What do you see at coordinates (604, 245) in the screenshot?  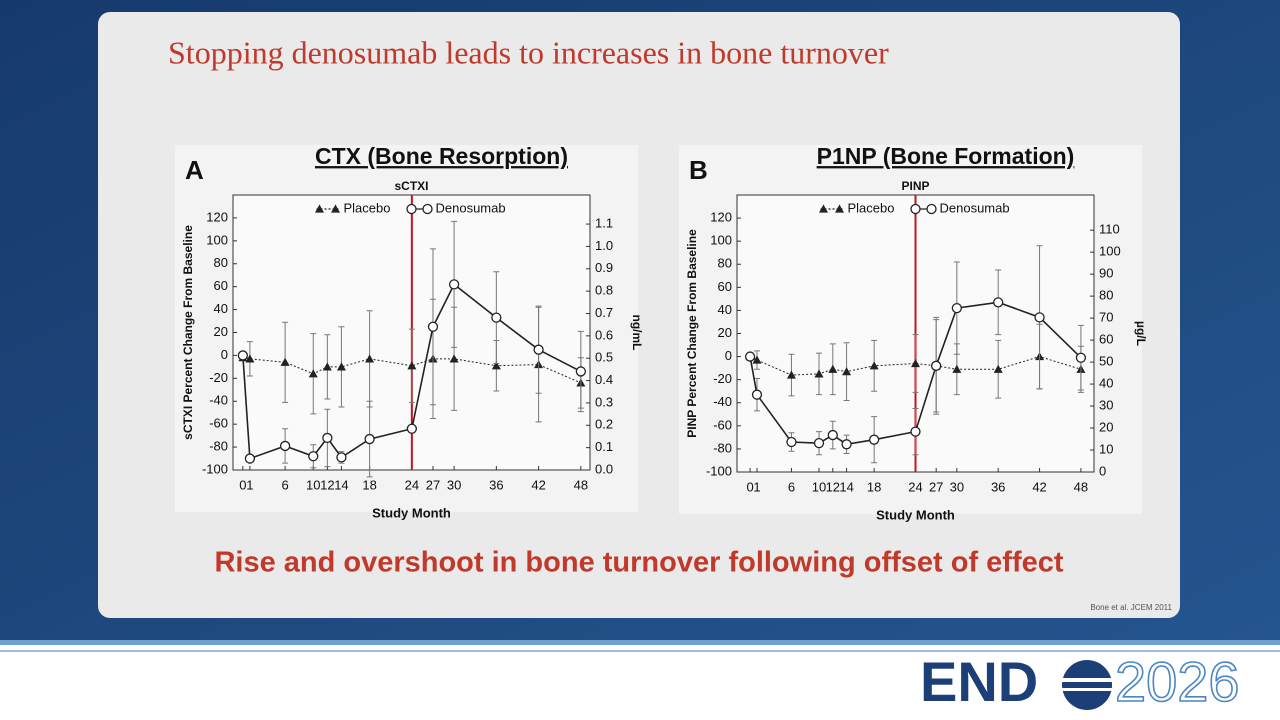 I see `y2-tick-label: 1.0` at bounding box center [604, 245].